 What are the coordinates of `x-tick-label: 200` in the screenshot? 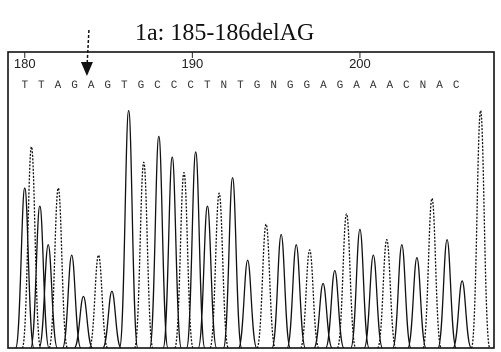 It's located at (360, 63).